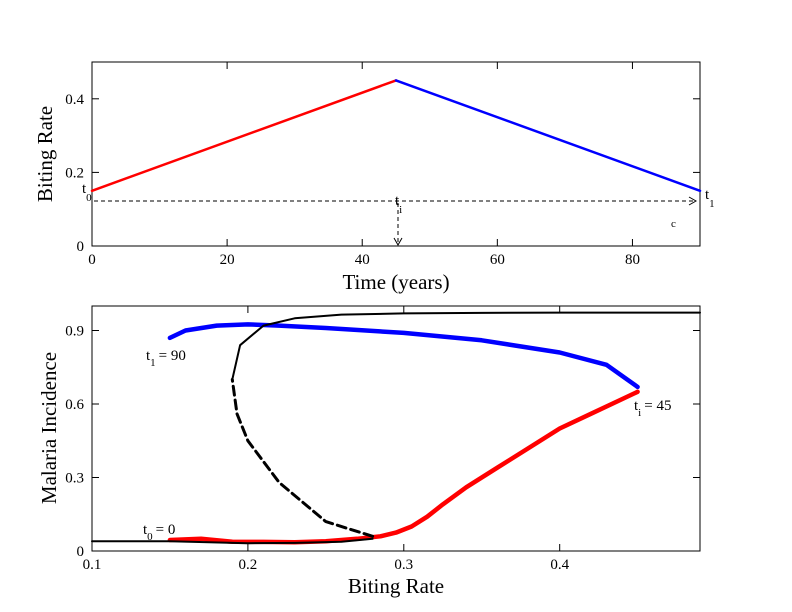  What do you see at coordinates (497, 260) in the screenshot?
I see `top-x-tick-label: 60` at bounding box center [497, 260].